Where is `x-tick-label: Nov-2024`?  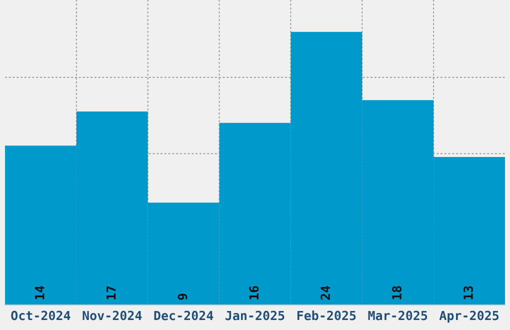 x-tick-label: Nov-2024 is located at coordinates (112, 315).